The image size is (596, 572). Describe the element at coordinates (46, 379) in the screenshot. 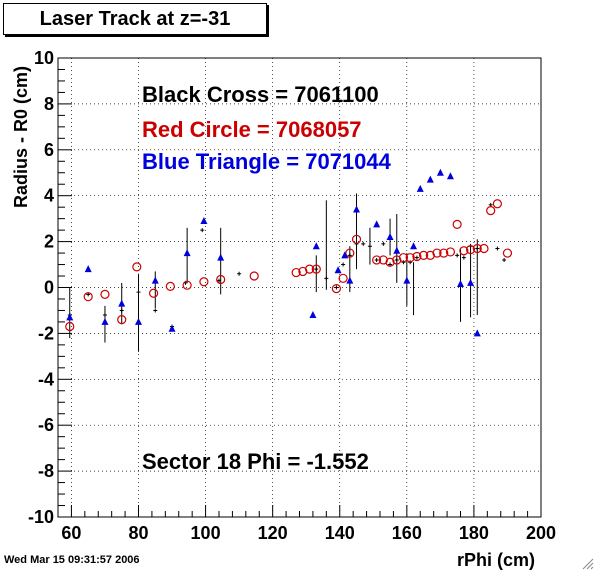

I see `y-tick-label: -4` at that location.